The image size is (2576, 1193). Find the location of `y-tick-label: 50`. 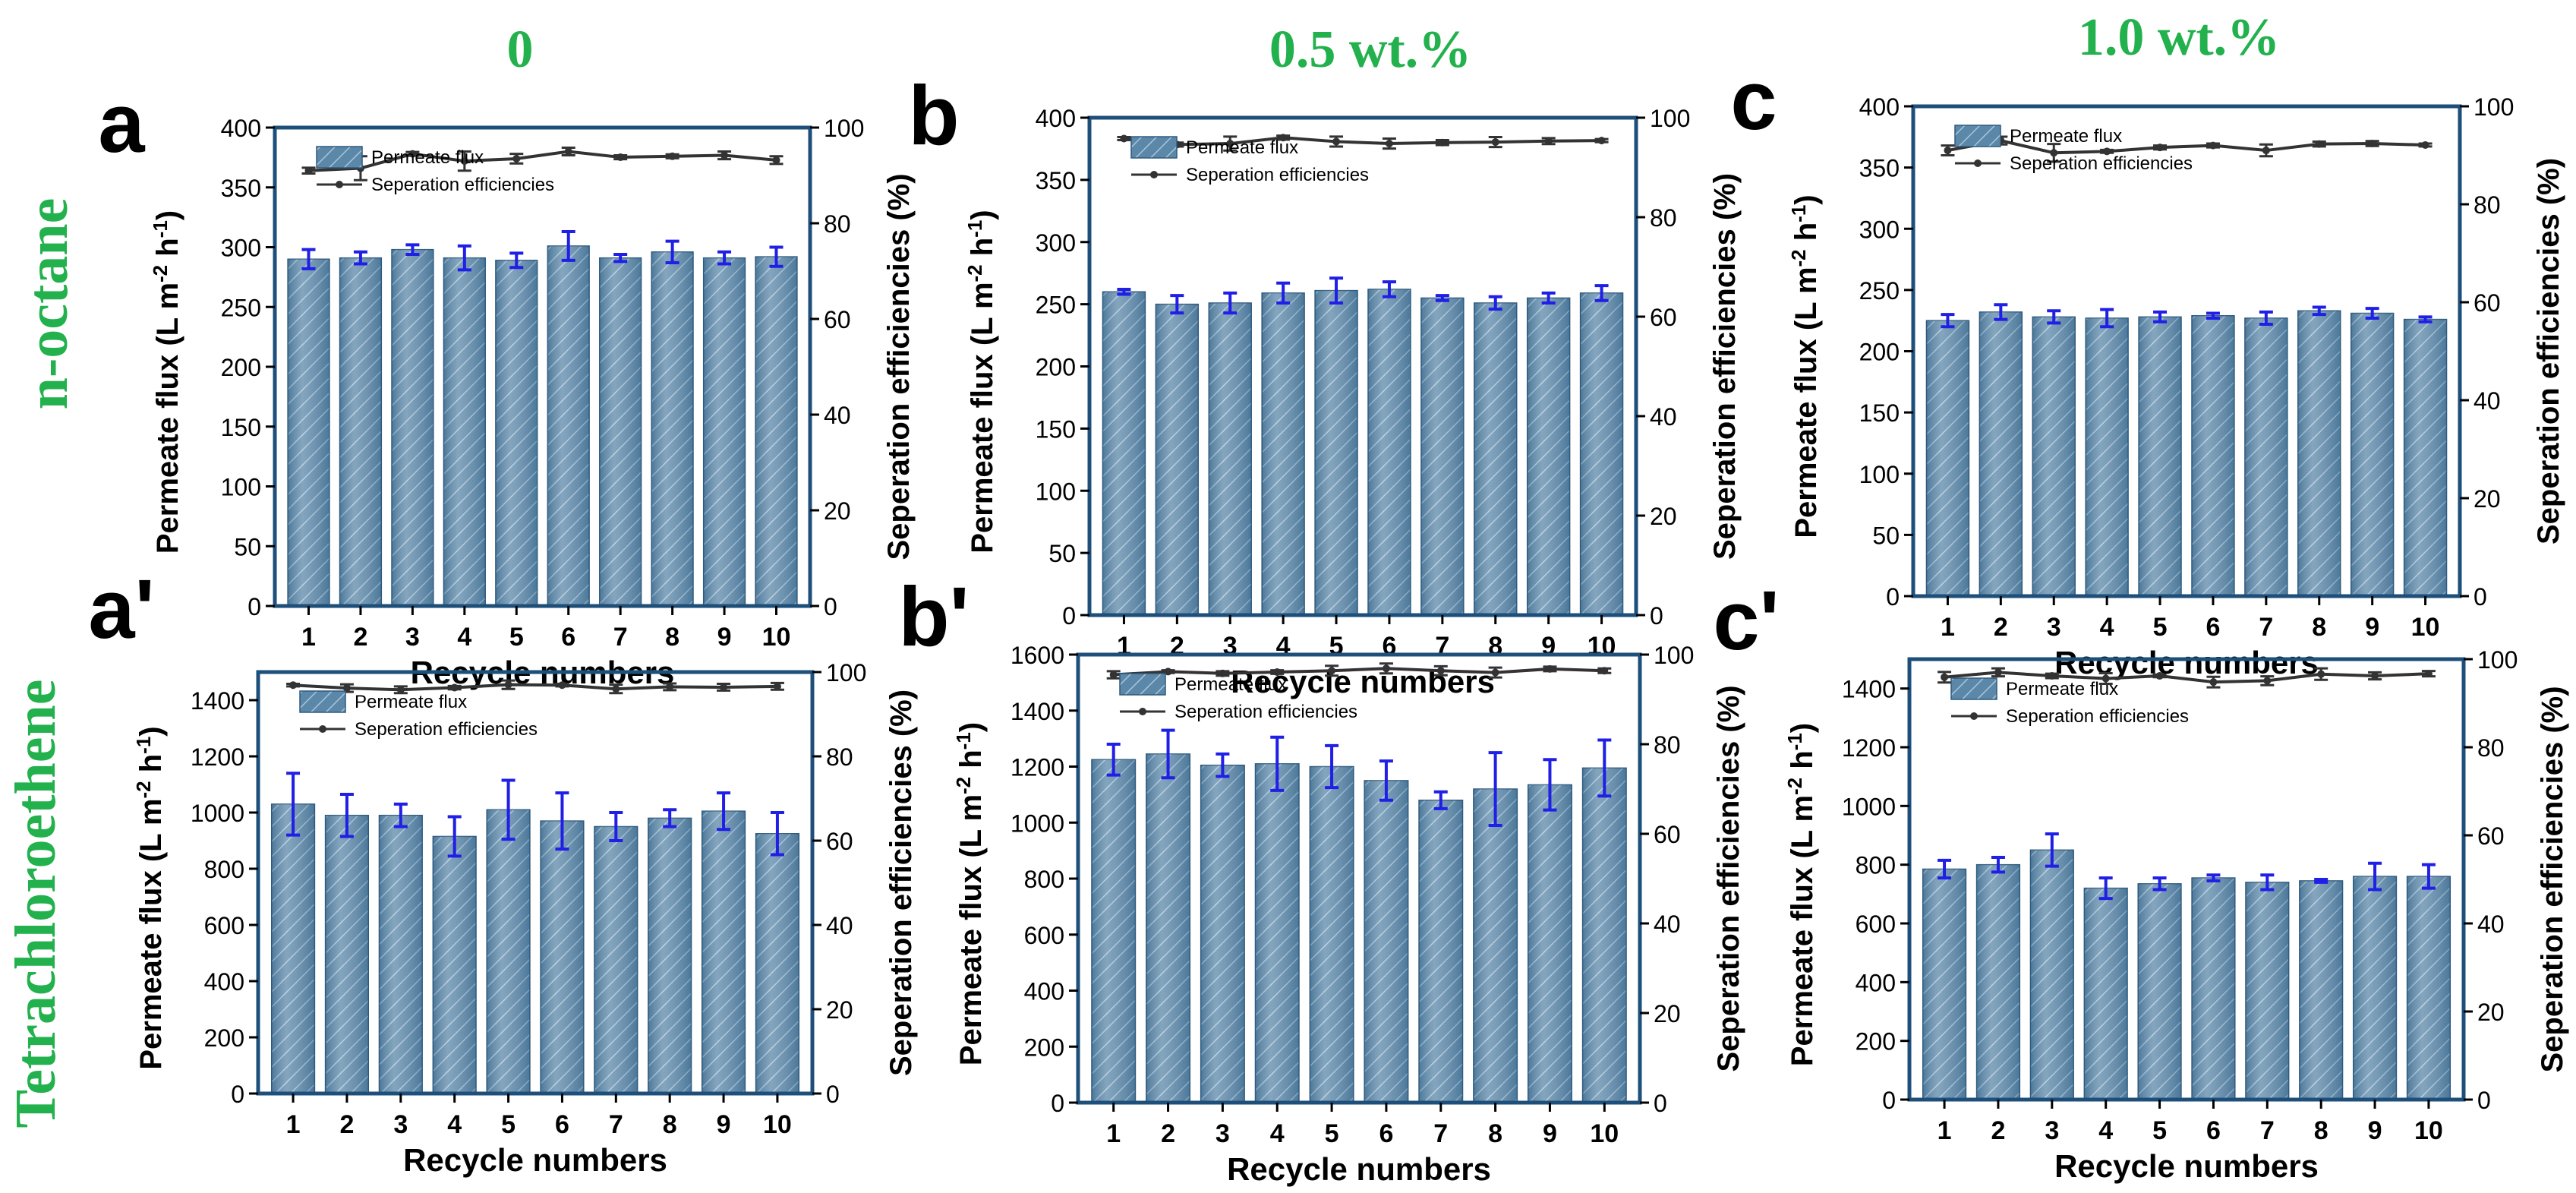

y-tick-label: 50 is located at coordinates (1062, 553).